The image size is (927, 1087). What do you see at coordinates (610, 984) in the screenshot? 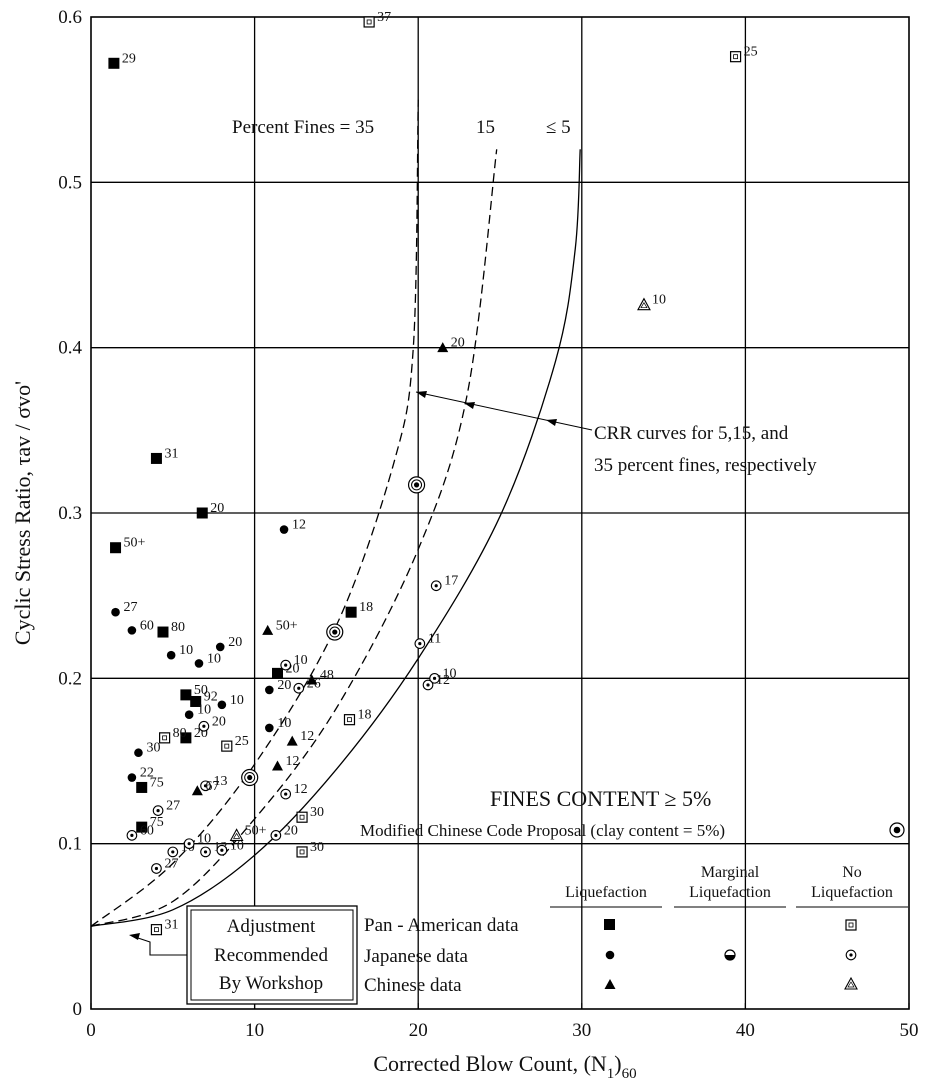
I see `legend-filled-triangle-marker` at bounding box center [610, 984].